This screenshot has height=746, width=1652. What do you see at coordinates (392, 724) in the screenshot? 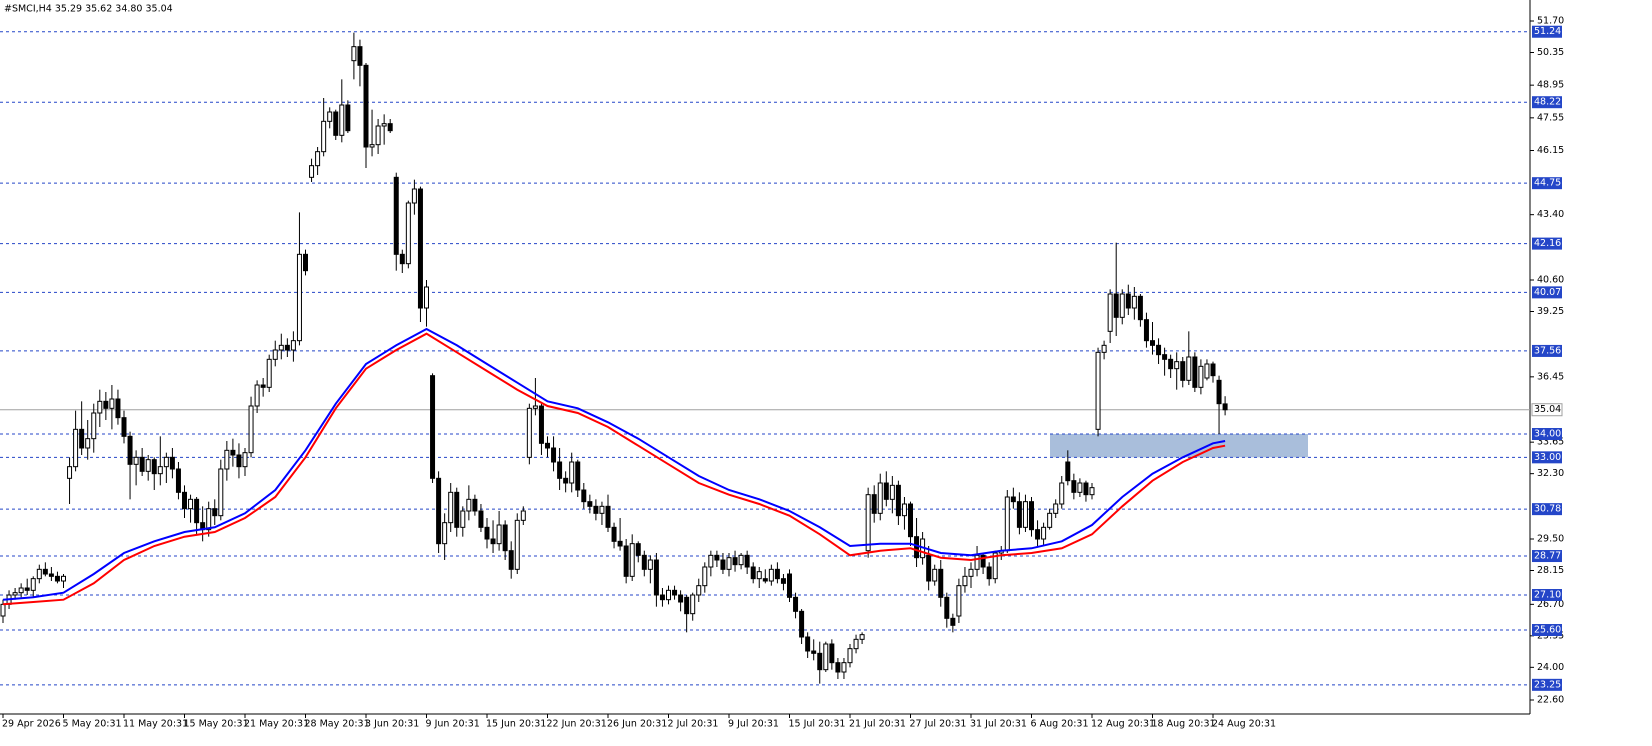
I see `x-tick-label: 3 Jun 20:31` at bounding box center [392, 724].